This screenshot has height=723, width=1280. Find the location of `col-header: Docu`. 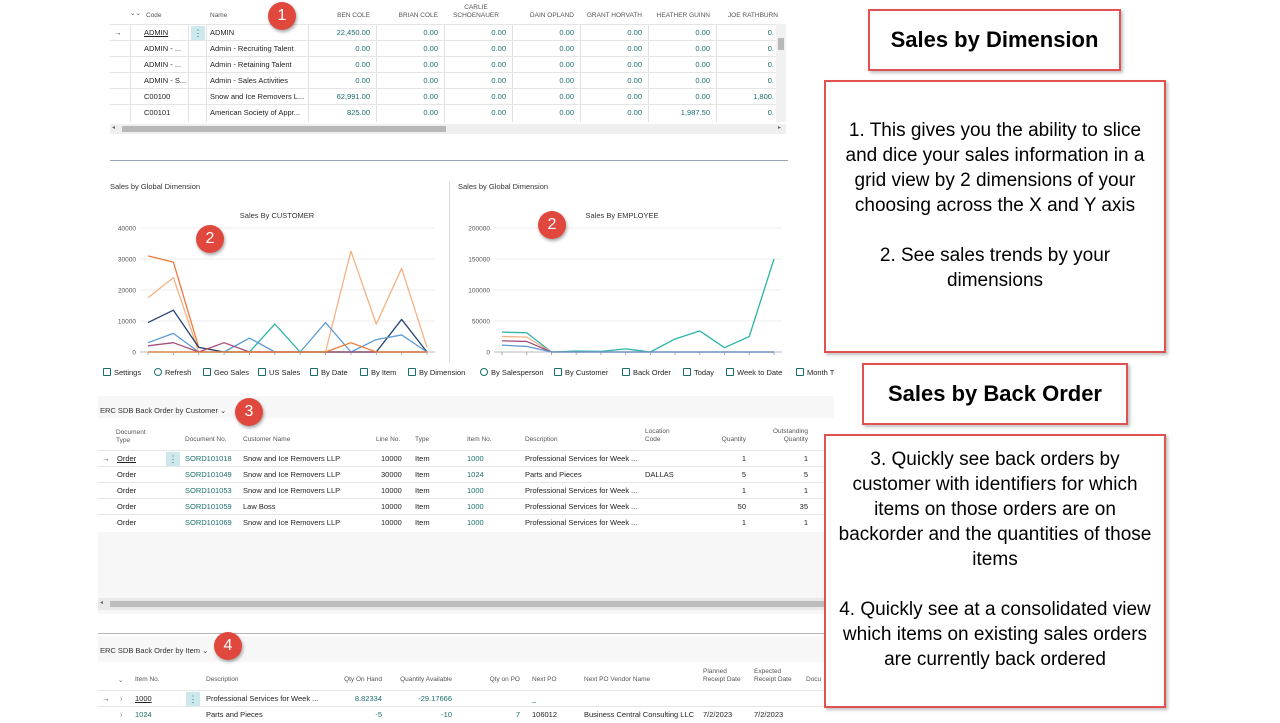

col-header: Docu is located at coordinates (814, 679).